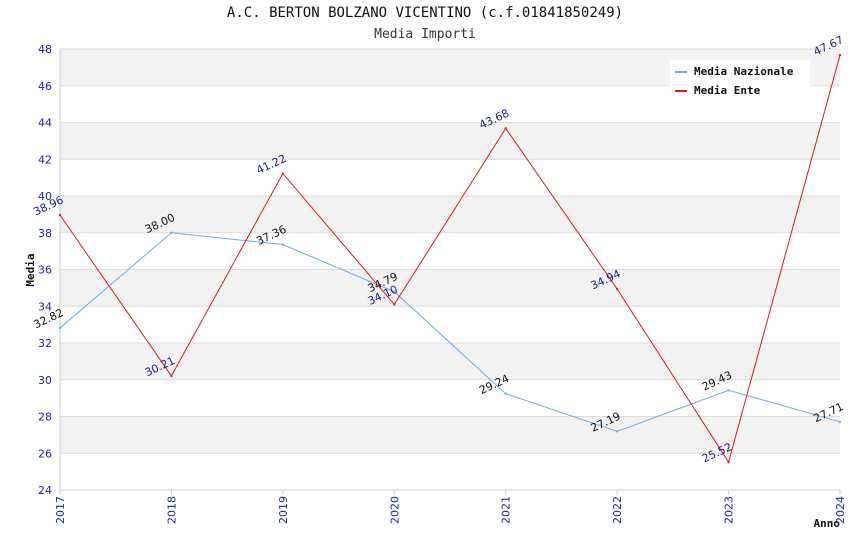  I want to click on x-tick-label: 2023, so click(729, 510).